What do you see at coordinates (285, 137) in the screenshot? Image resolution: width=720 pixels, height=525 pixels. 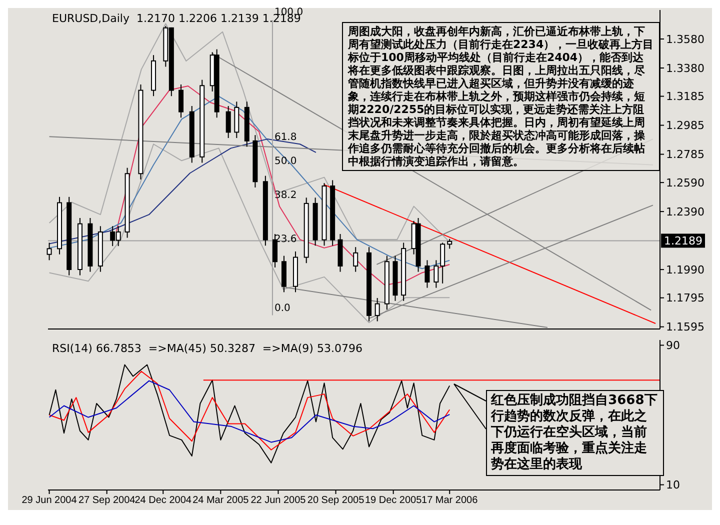 I see `annotation: 61.8` at bounding box center [285, 137].